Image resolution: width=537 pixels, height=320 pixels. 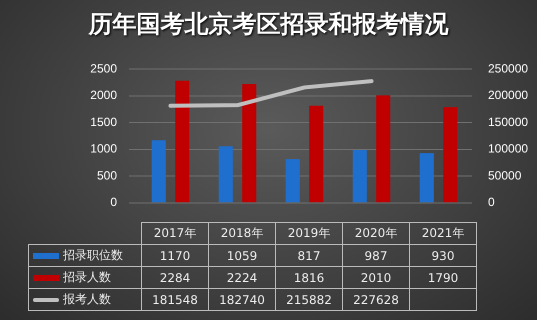 What do you see at coordinates (376, 255) in the screenshot?
I see `data-label: 987` at bounding box center [376, 255].